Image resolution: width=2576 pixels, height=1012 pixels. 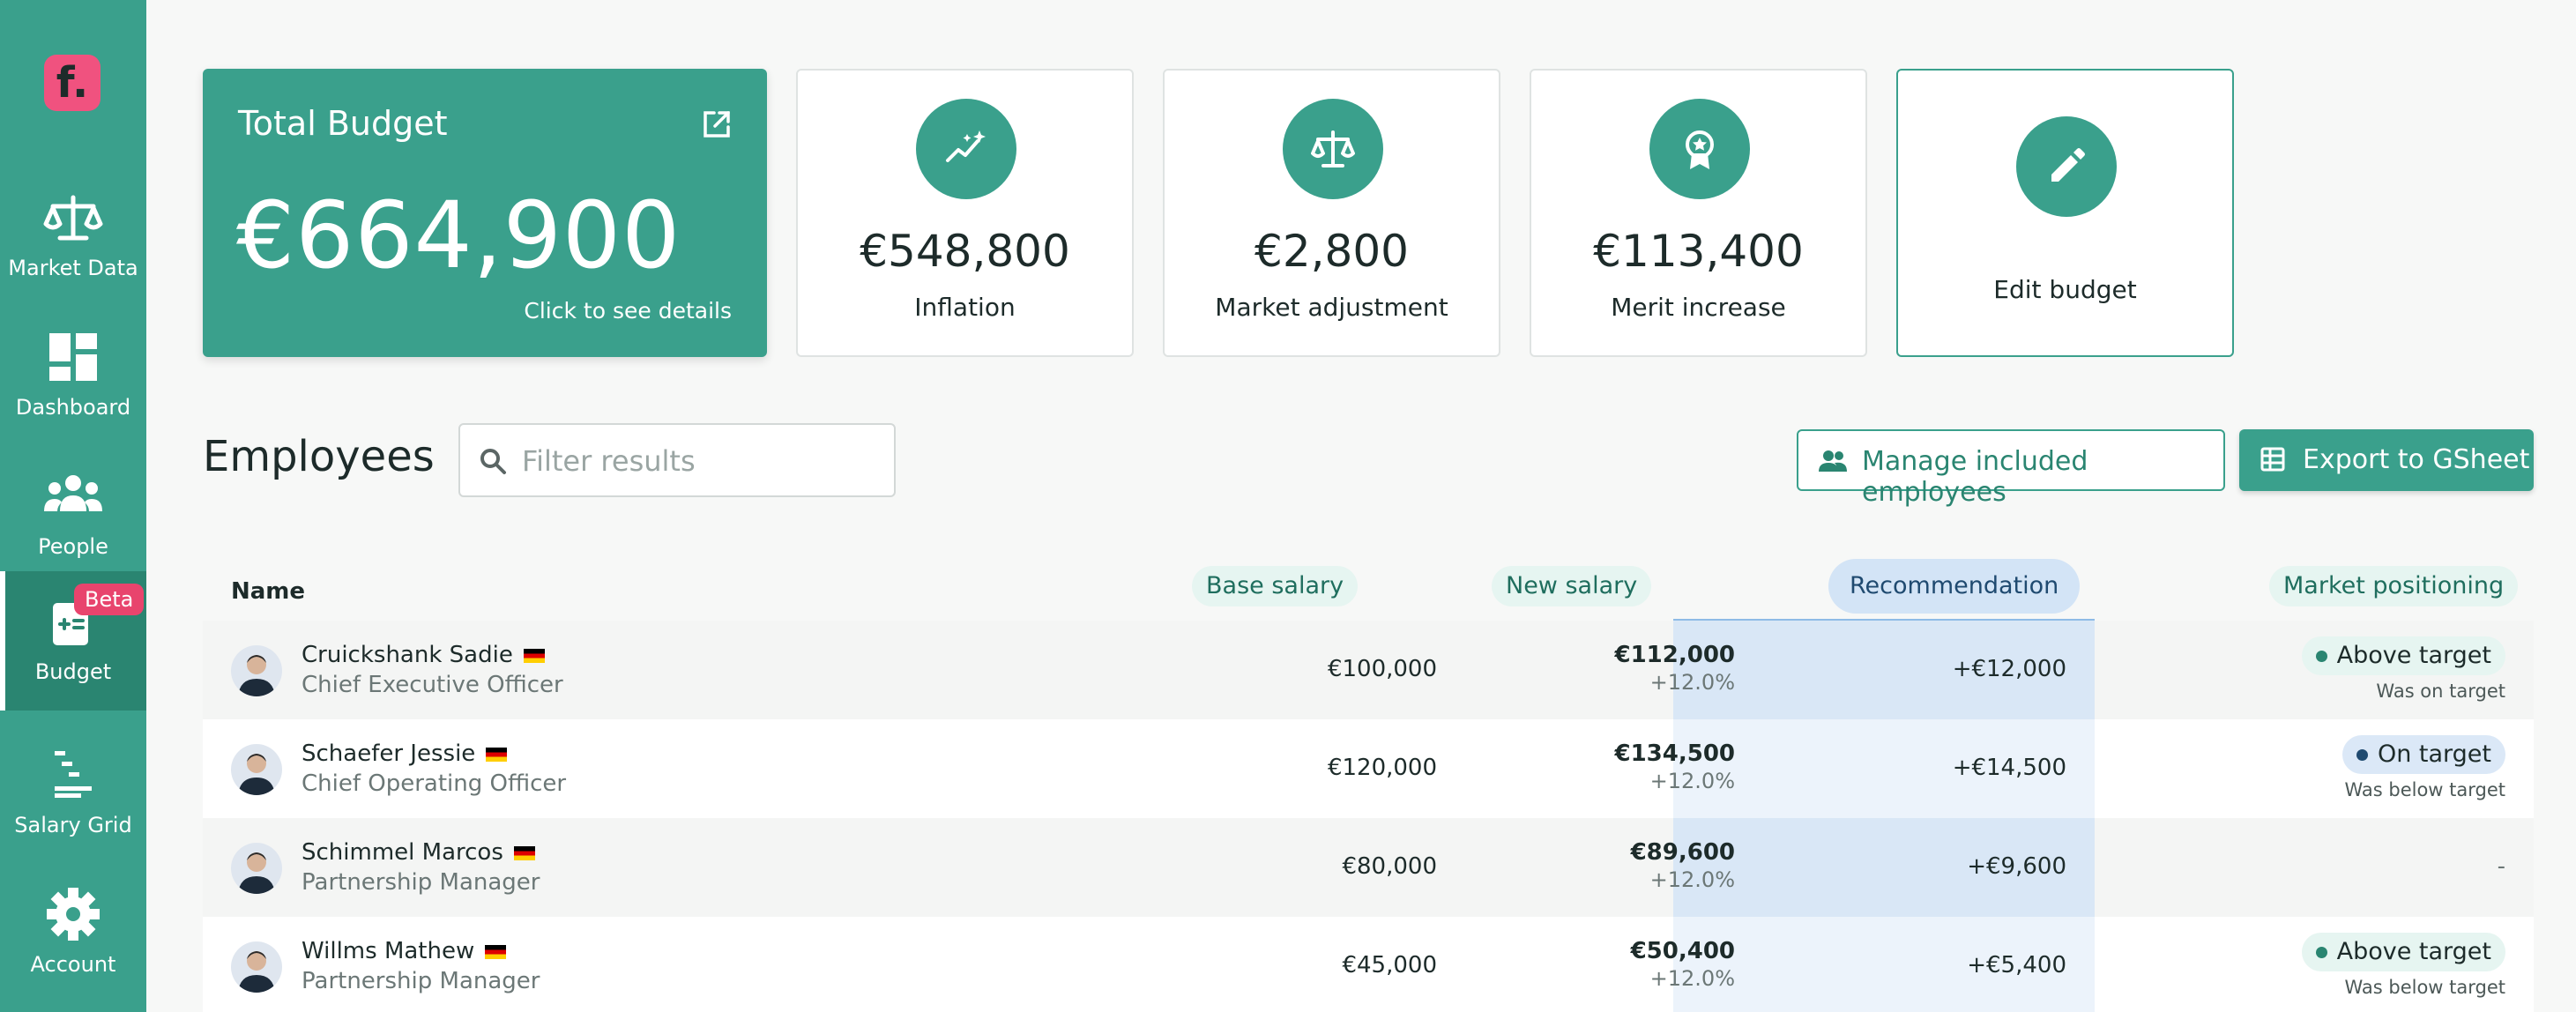 I want to click on sidebar-item-label: Budget, so click(x=73, y=671).